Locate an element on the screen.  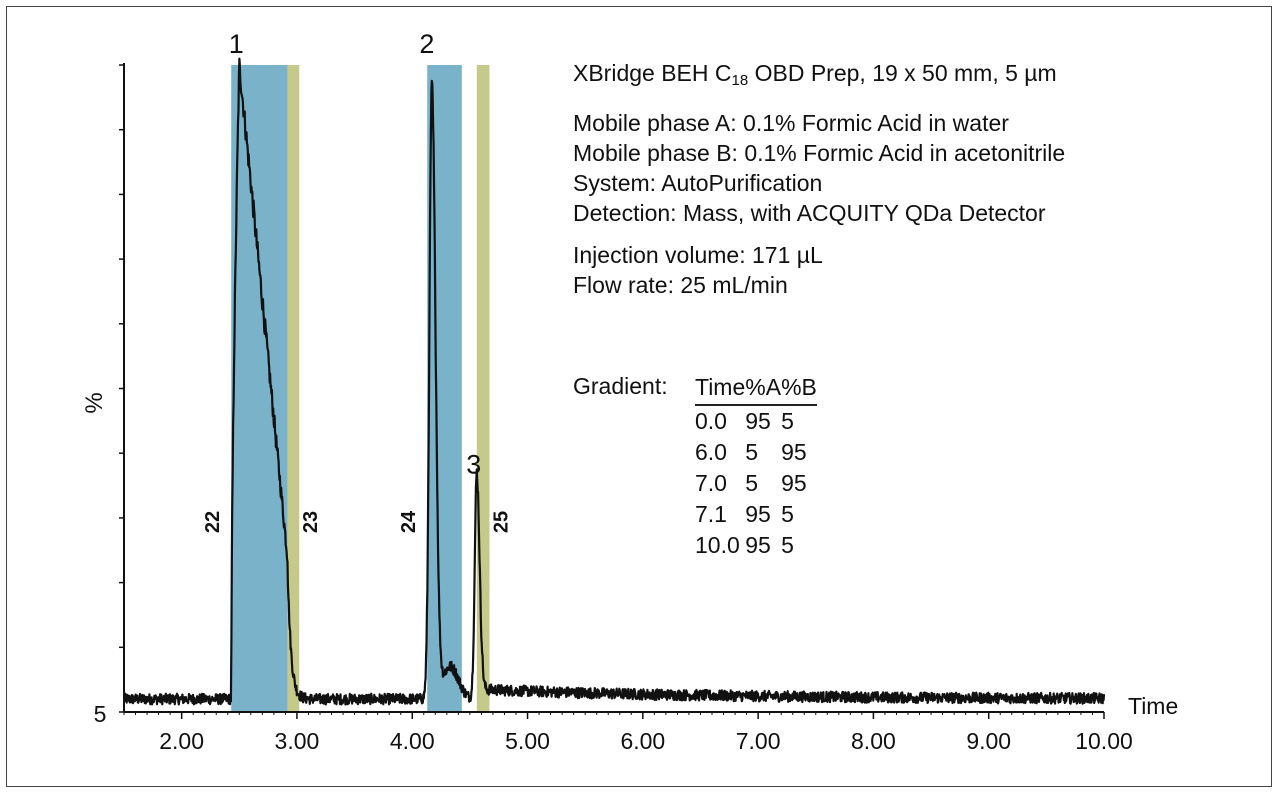
x-tick-label: 7.00 is located at coordinates (758, 741).